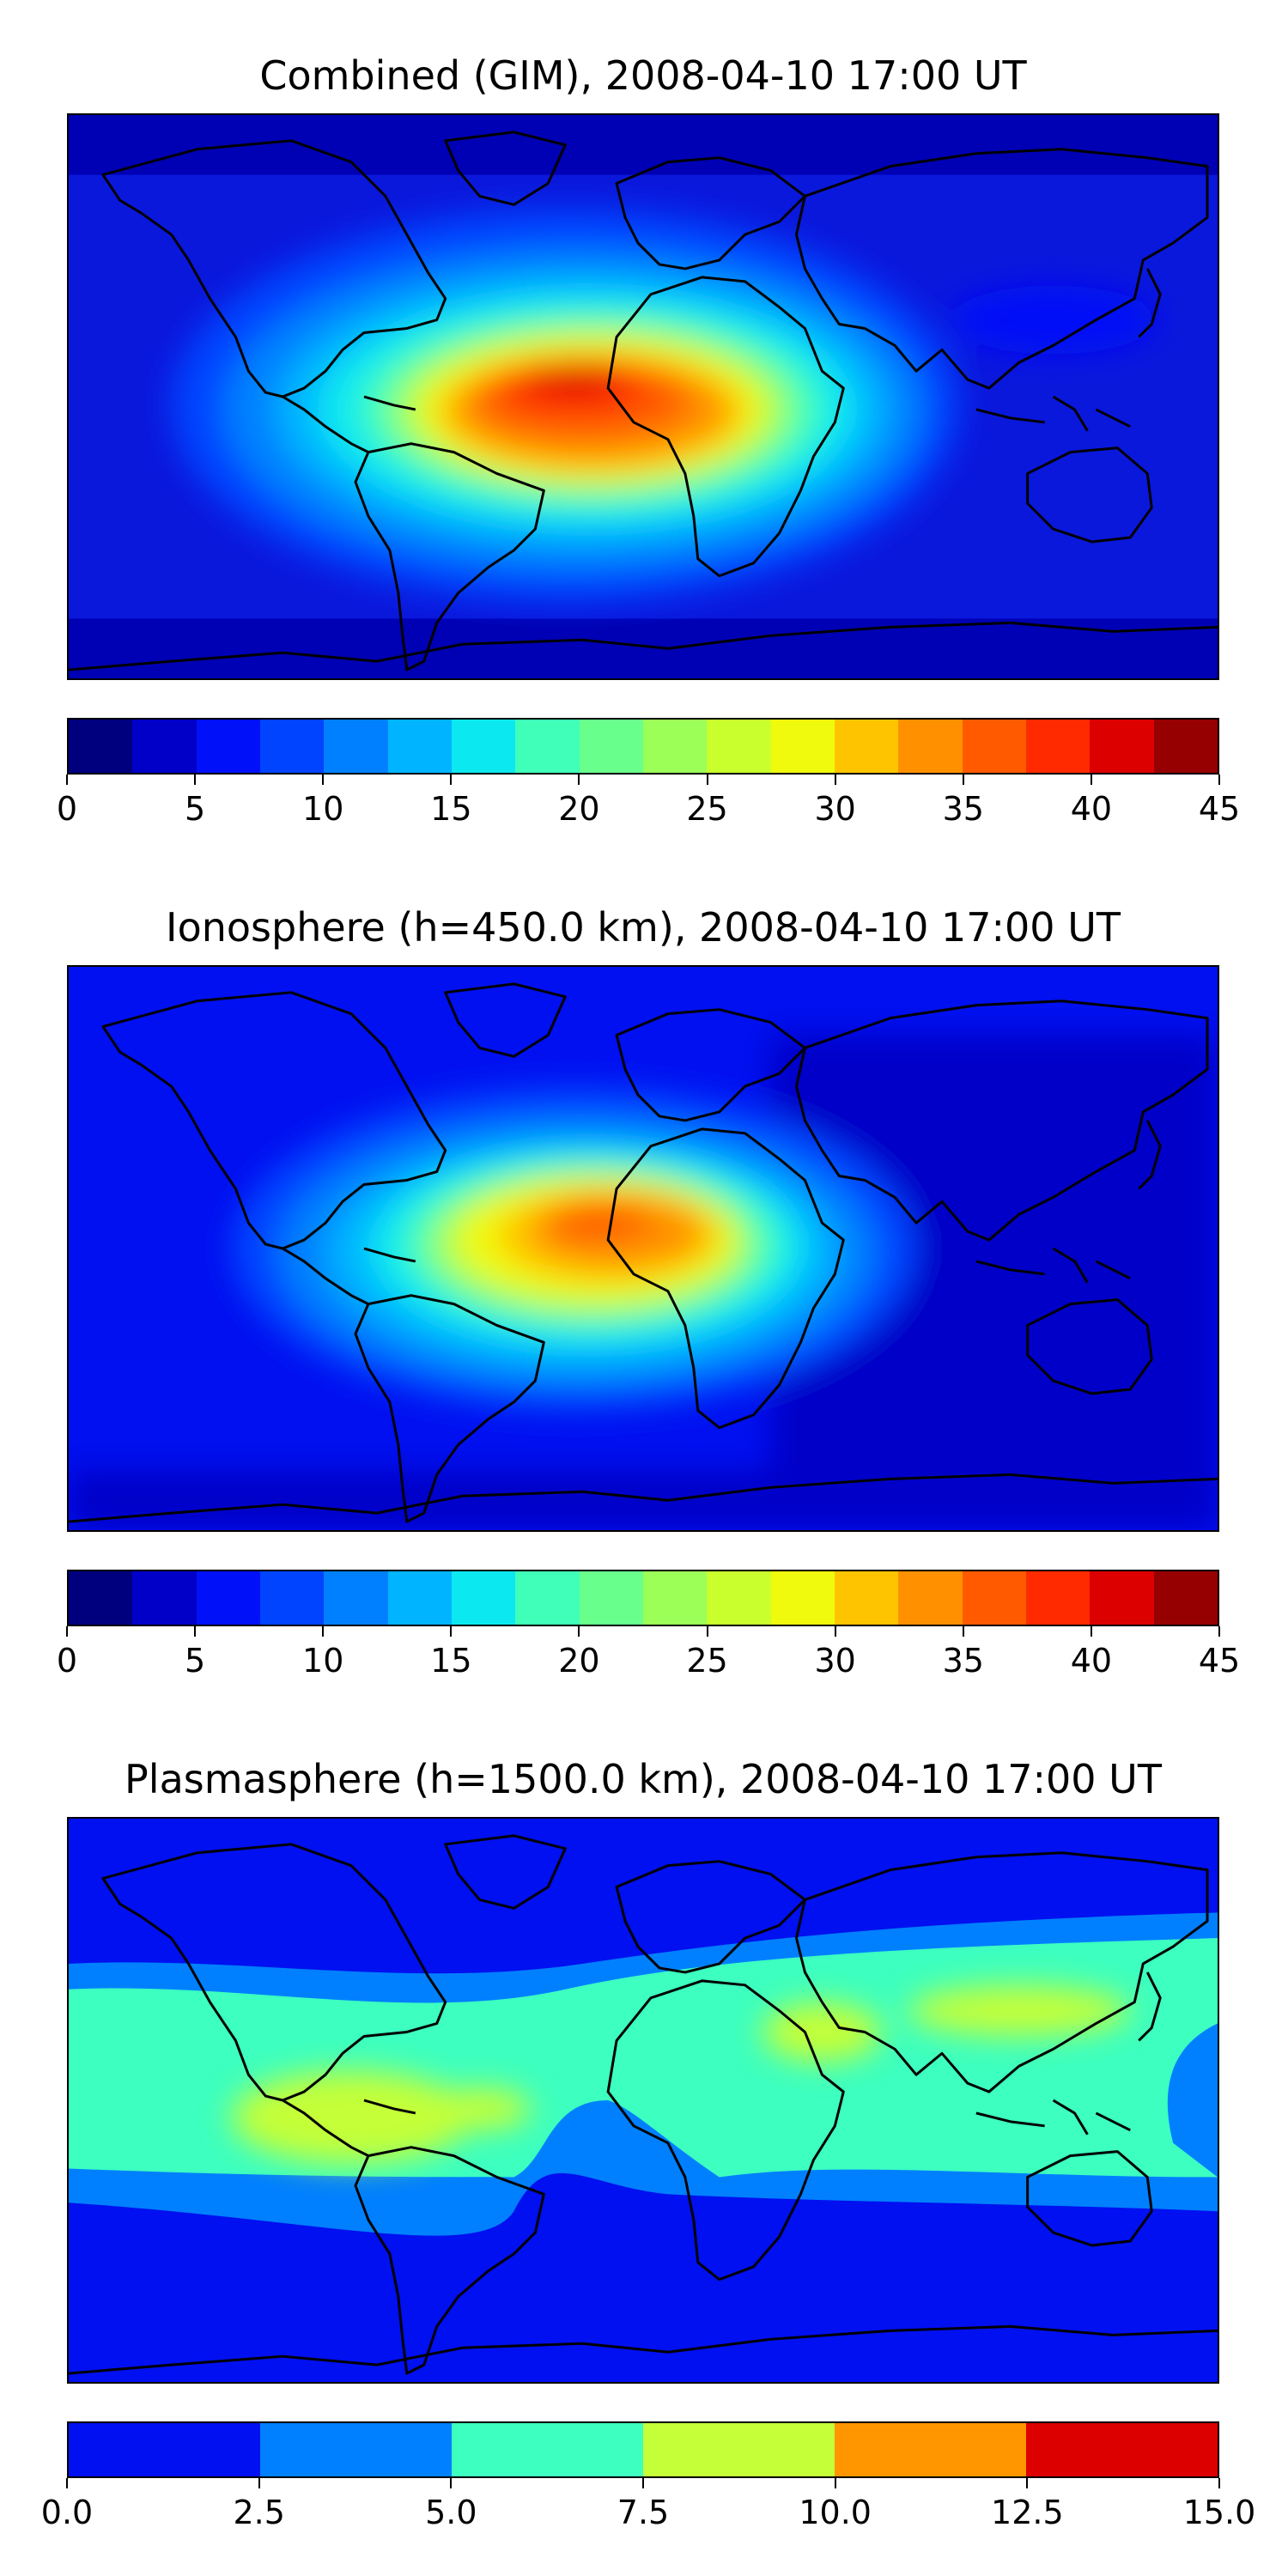 The width and height of the screenshot is (1288, 2576). I want to click on panel-1-colorbar, so click(643, 746).